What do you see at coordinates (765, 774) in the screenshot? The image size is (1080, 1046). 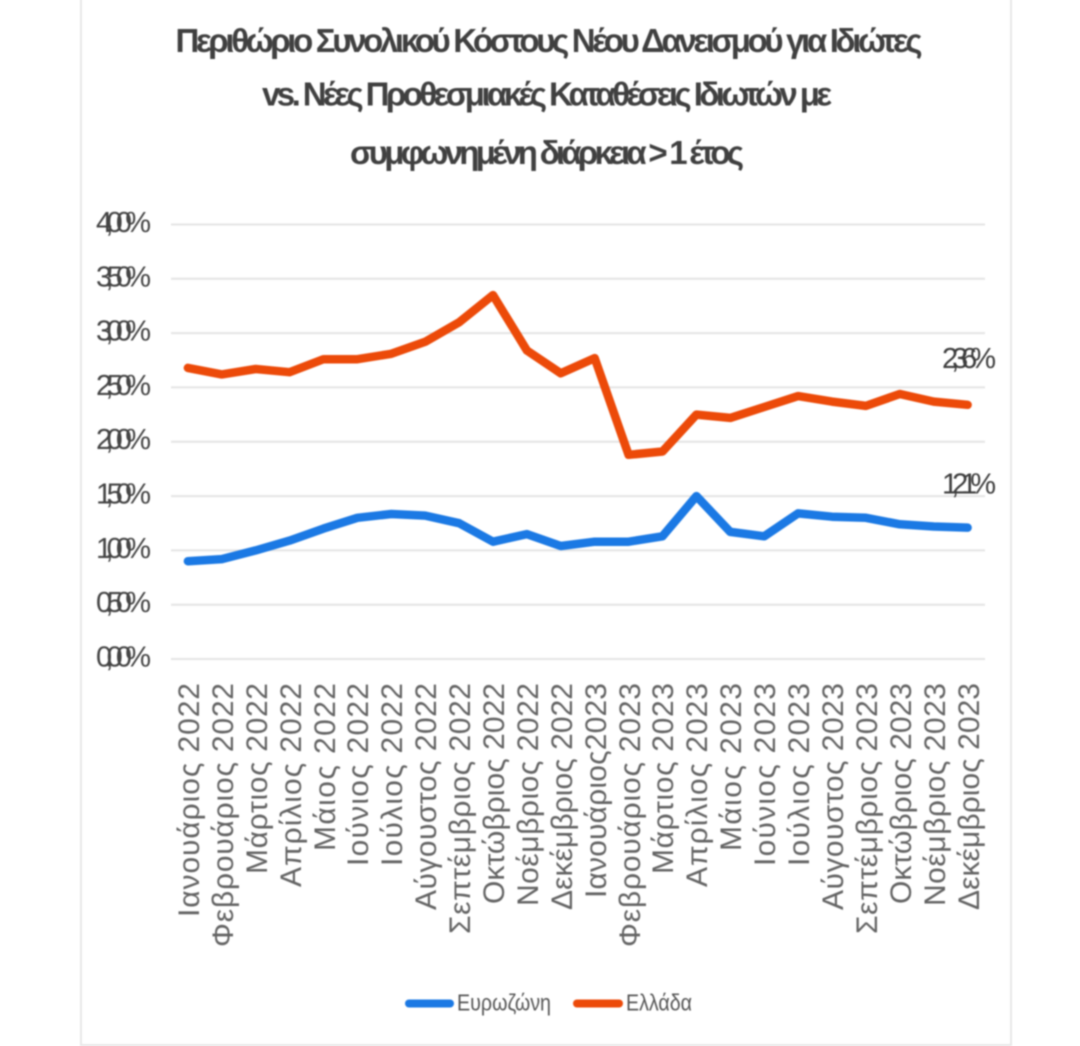 I see `svg-text: Ιούνιος 2023` at bounding box center [765, 774].